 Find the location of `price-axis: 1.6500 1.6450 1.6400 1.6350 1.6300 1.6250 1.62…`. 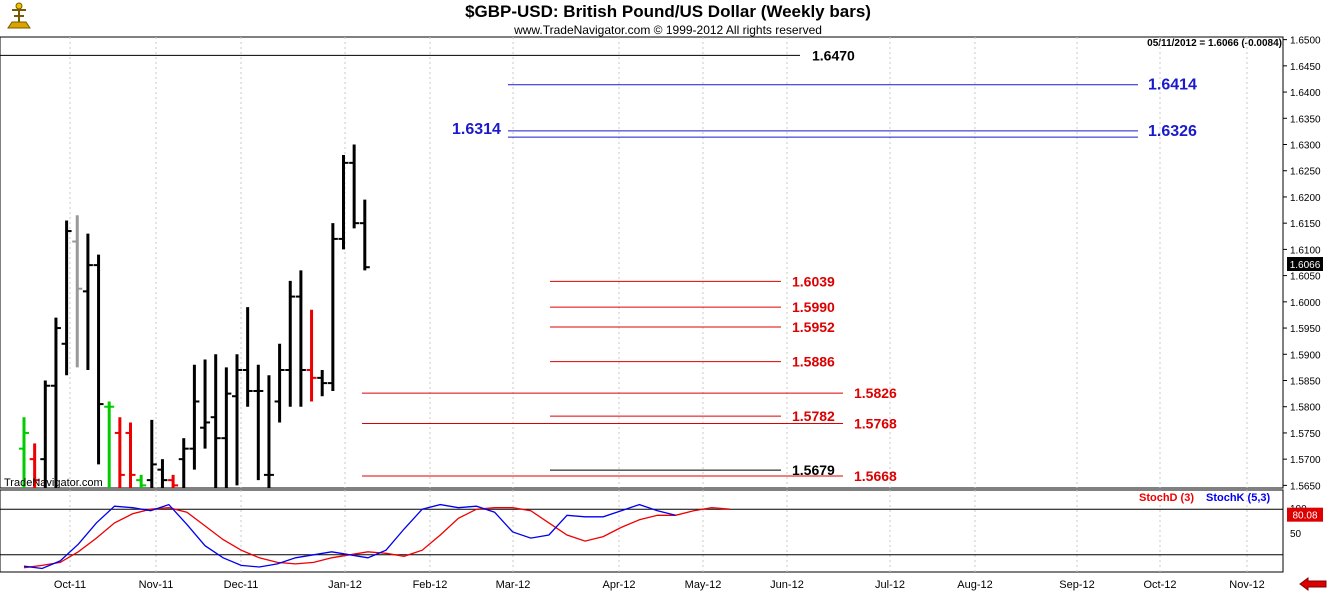

price-axis: 1.6500 1.6450 1.6400 1.6350 1.6300 1.6250 1.62… is located at coordinates (1302, 264).